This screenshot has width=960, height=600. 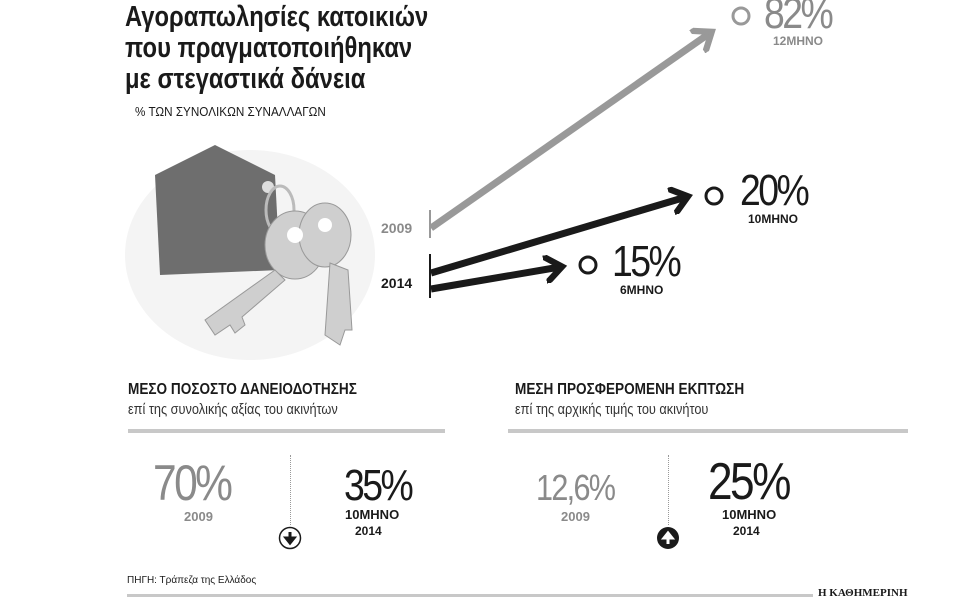 What do you see at coordinates (245, 79) in the screenshot?
I see `title-line: με στεγαστικά δάνεια` at bounding box center [245, 79].